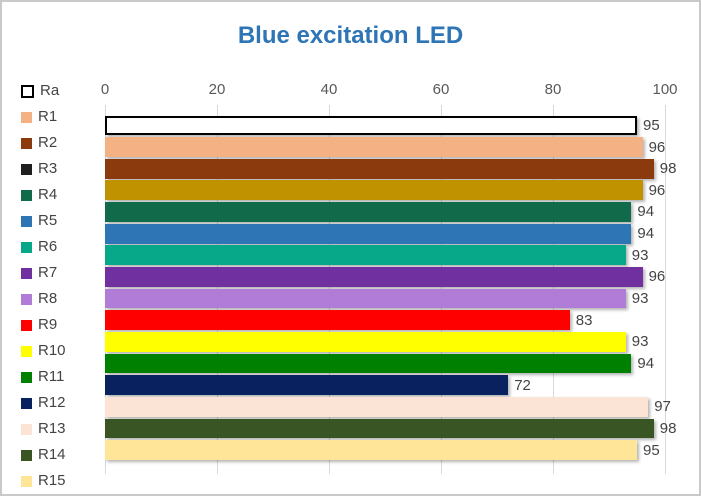 The width and height of the screenshot is (701, 496). I want to click on bar-r6, so click(365, 255).